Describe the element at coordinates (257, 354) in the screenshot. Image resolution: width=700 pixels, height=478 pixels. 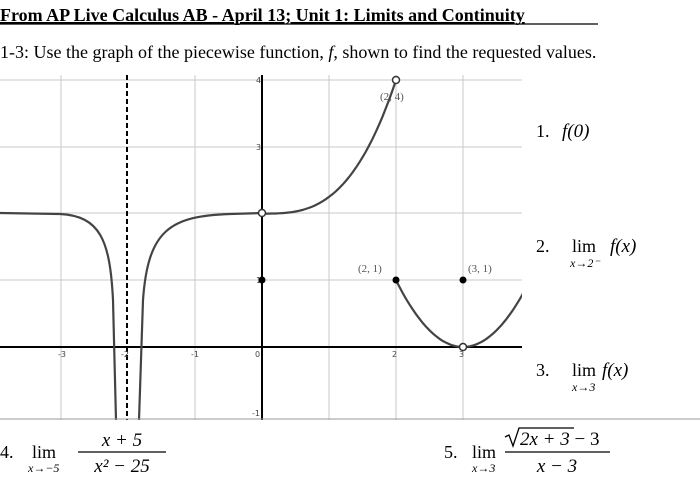
I see `tick-label: 0` at that location.